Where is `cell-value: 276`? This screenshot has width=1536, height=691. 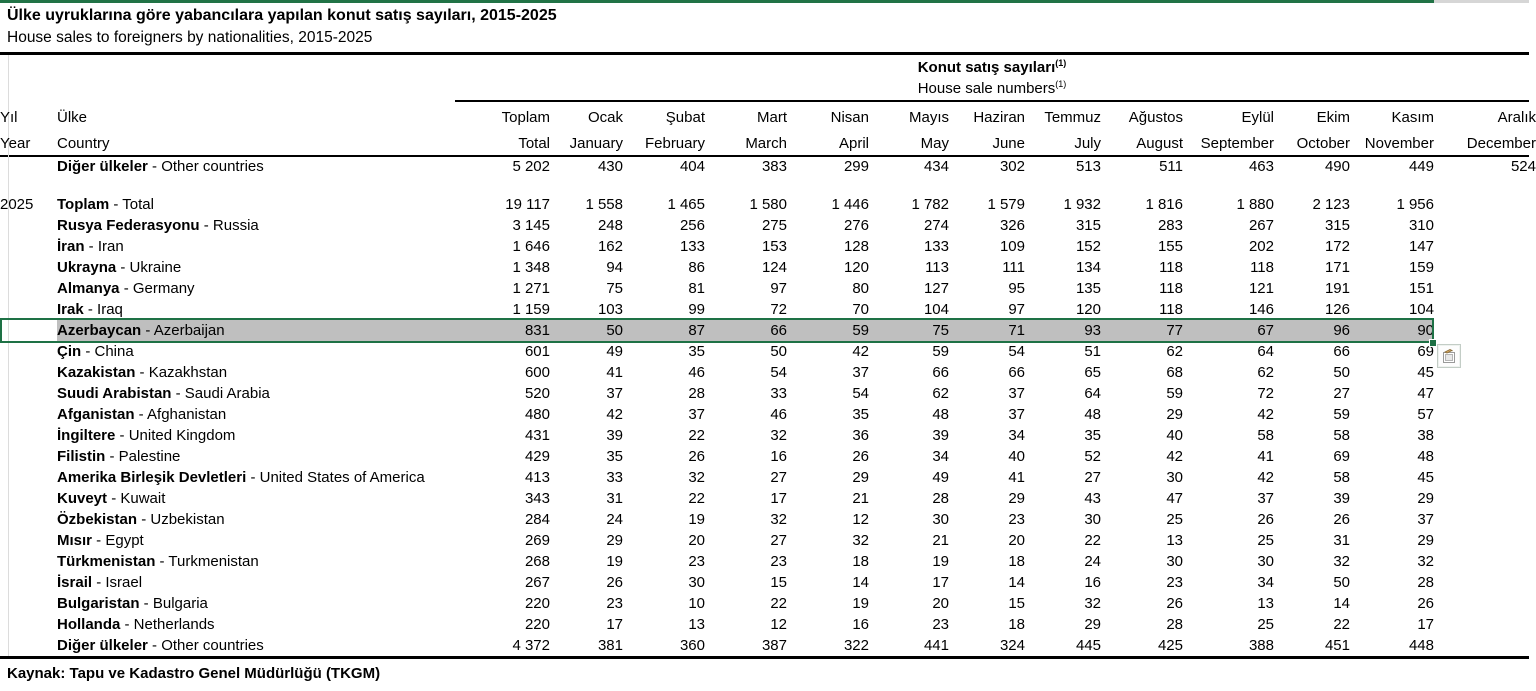 cell-value: 276 is located at coordinates (856, 225).